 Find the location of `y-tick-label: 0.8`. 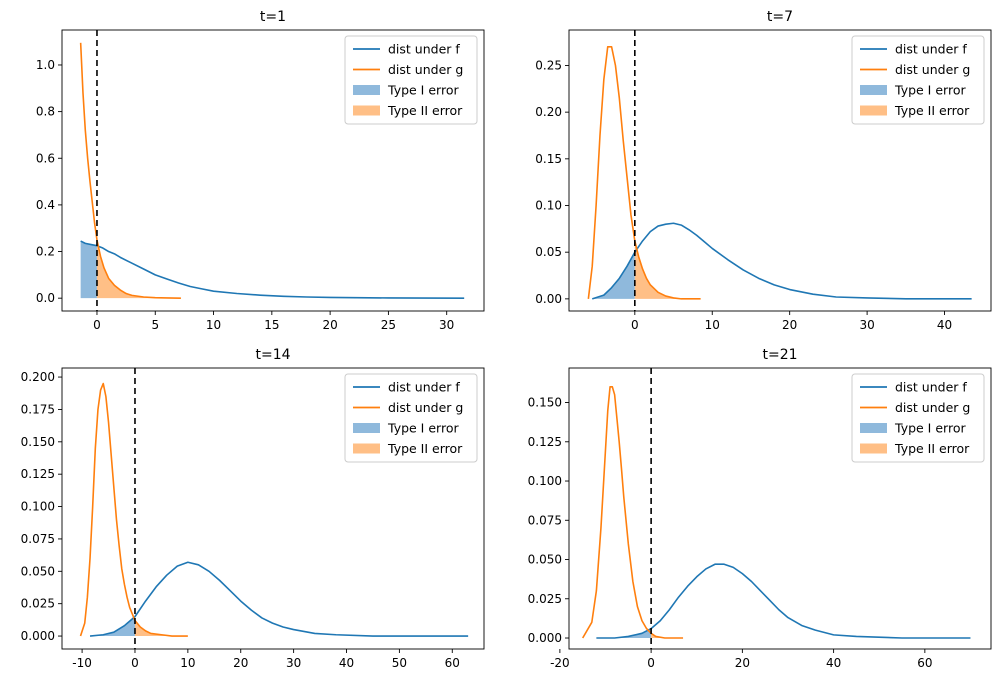

y-tick-label: 0.8 is located at coordinates (45, 112).